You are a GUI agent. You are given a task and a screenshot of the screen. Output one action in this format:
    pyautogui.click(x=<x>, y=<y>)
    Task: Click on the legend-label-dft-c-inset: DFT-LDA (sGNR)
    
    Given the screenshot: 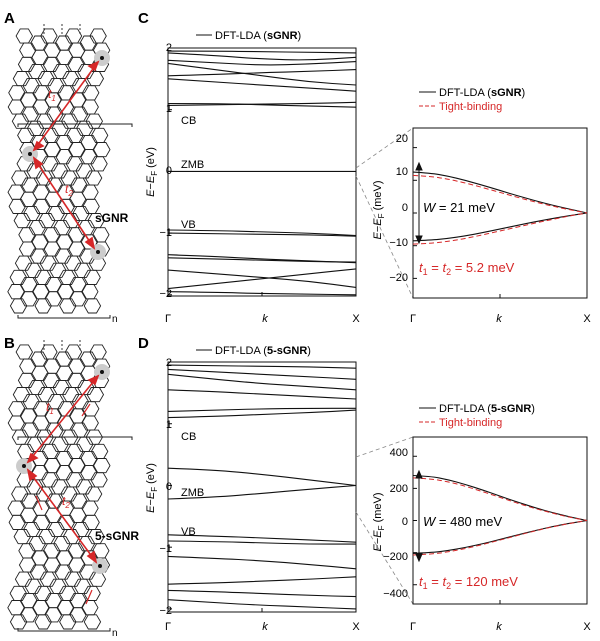 What is the action you would take?
    pyautogui.click(x=482, y=93)
    